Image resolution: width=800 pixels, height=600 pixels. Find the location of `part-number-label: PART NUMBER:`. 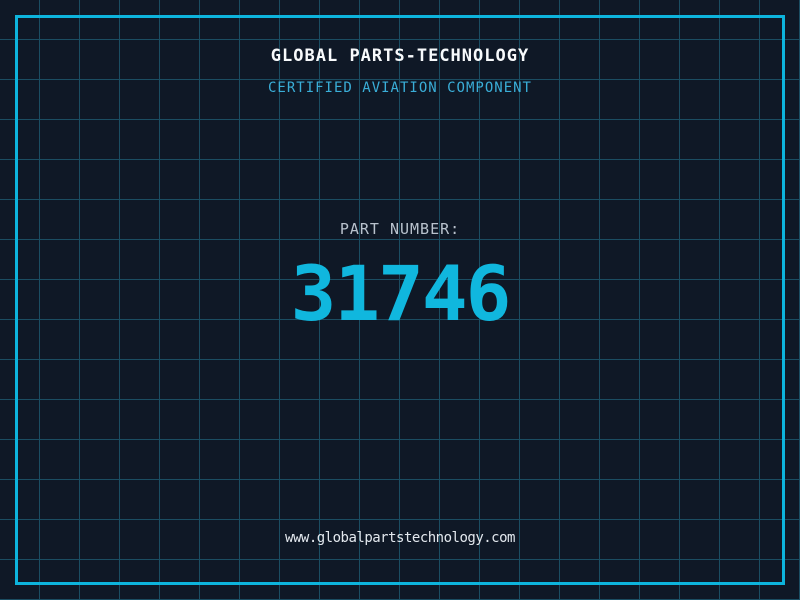

part-number-label: PART NUMBER: is located at coordinates (400, 229).